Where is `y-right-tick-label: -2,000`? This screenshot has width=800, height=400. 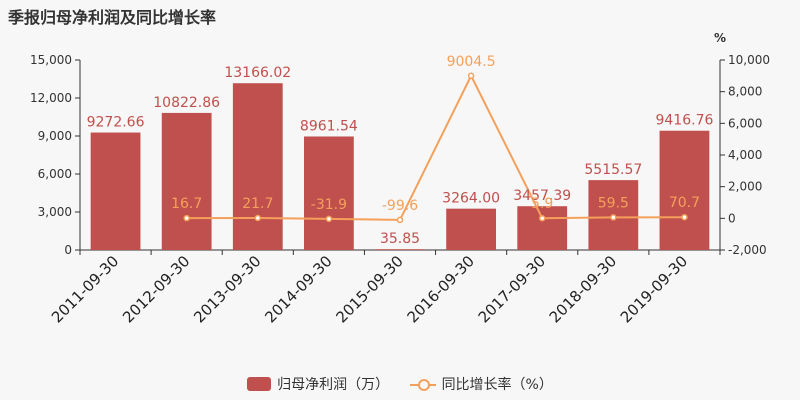
y-right-tick-label: -2,000 is located at coordinates (747, 250).